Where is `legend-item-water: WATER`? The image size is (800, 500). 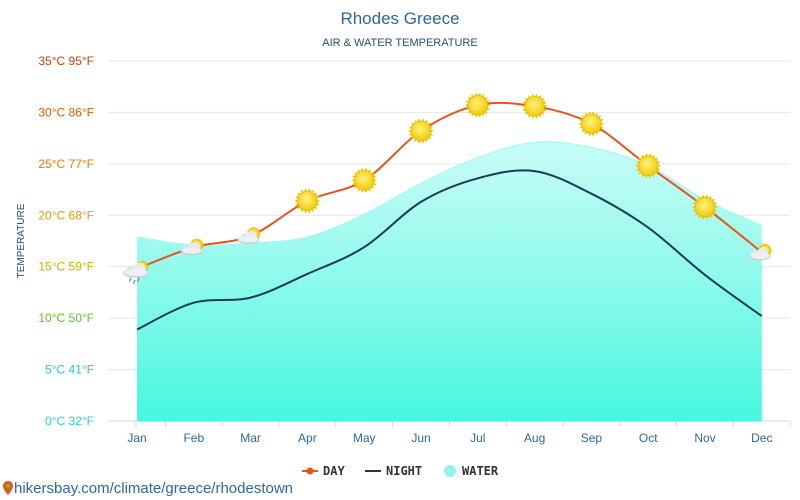
legend-item-water: WATER is located at coordinates (471, 471).